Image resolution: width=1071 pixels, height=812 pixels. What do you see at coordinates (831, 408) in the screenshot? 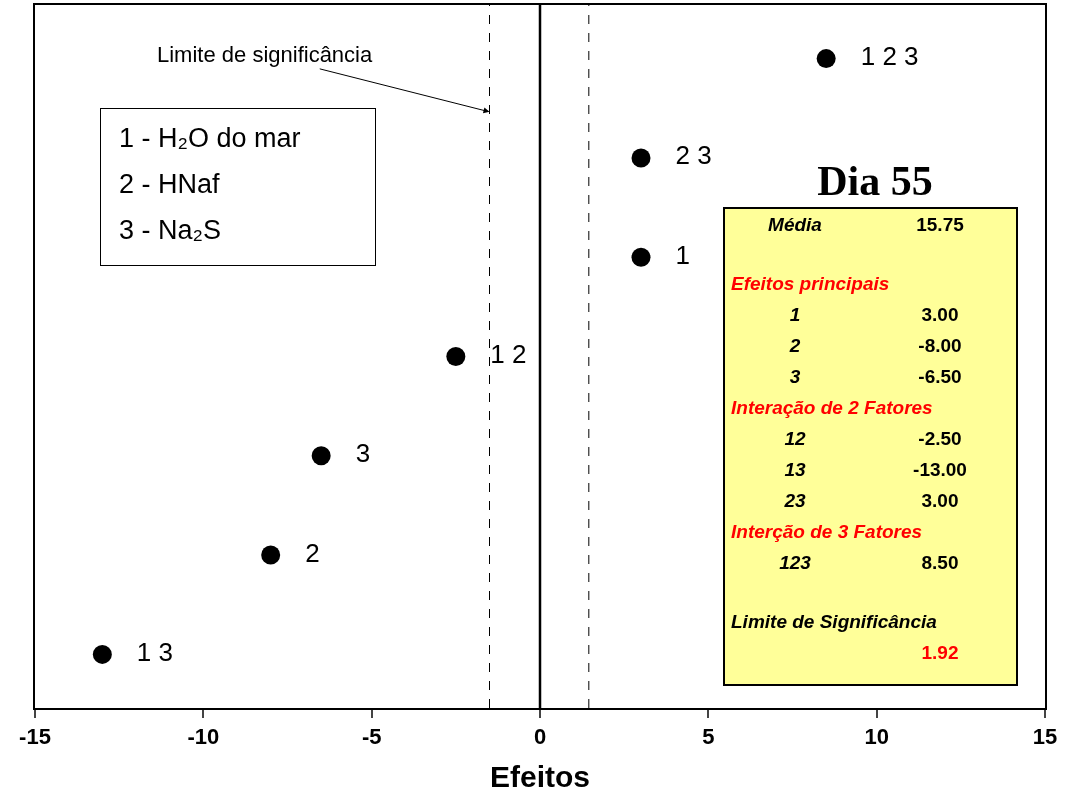
I see `annotation: Interação de 2 Fatores` at bounding box center [831, 408].